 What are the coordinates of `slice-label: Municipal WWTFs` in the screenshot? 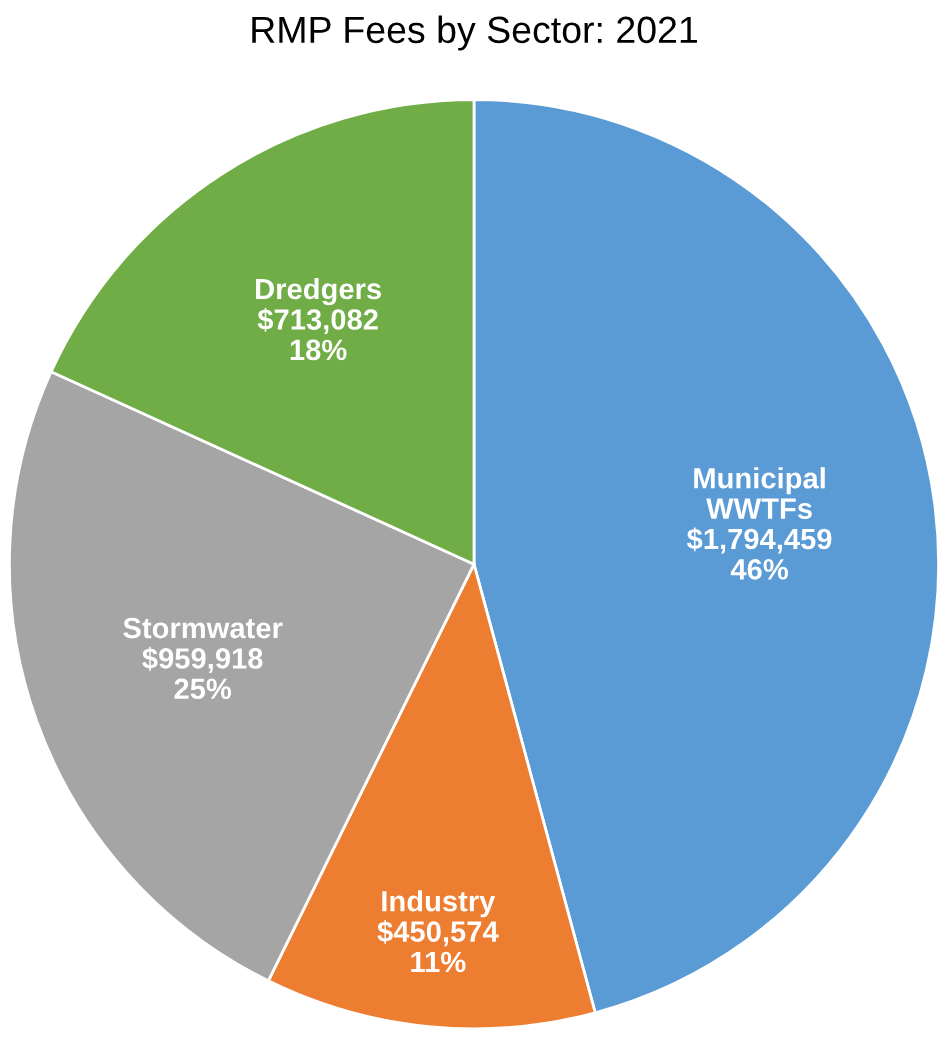 It's located at (759, 493).